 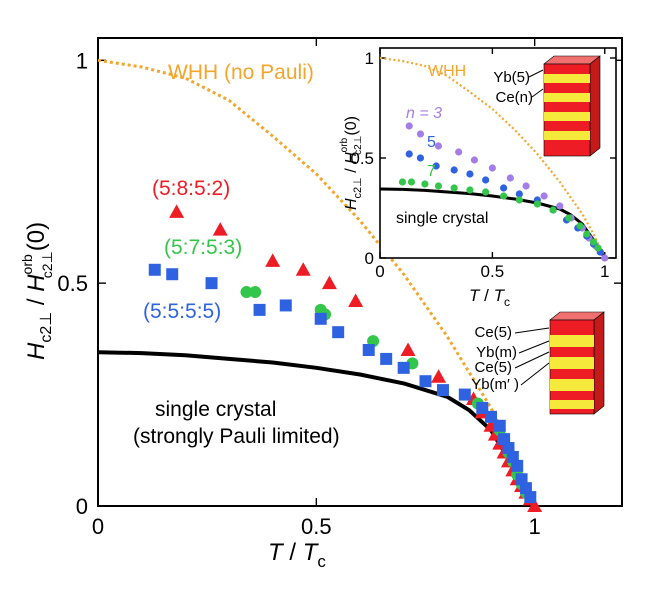 I want to click on inset-frame, so click(x=498, y=153).